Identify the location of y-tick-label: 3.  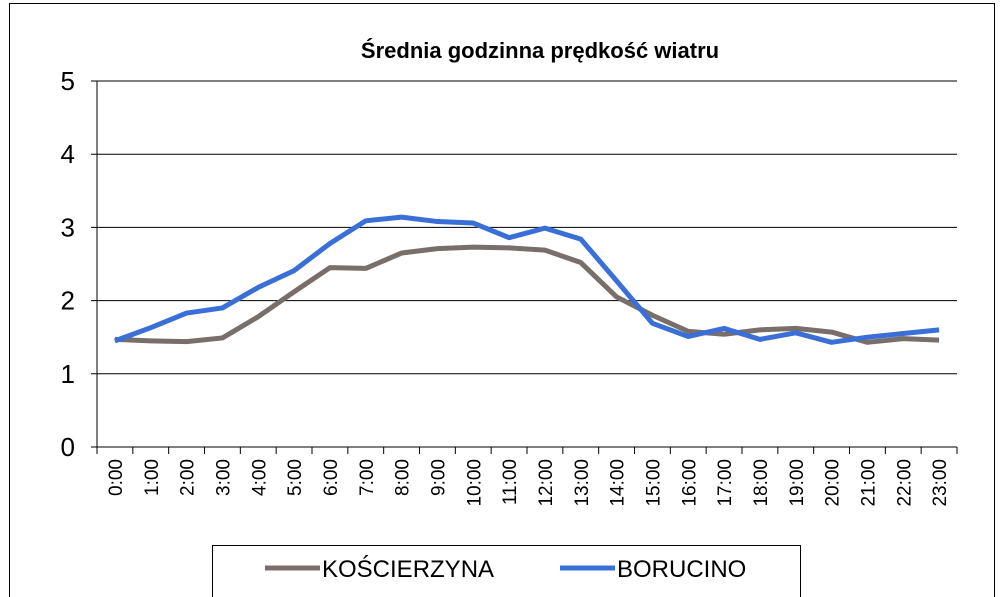
(68, 227).